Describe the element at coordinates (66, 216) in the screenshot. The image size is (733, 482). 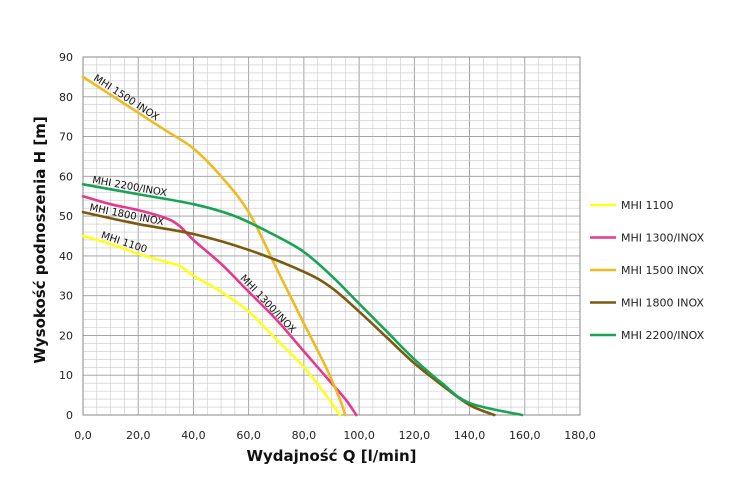
I see `y-tick-label: 50` at that location.